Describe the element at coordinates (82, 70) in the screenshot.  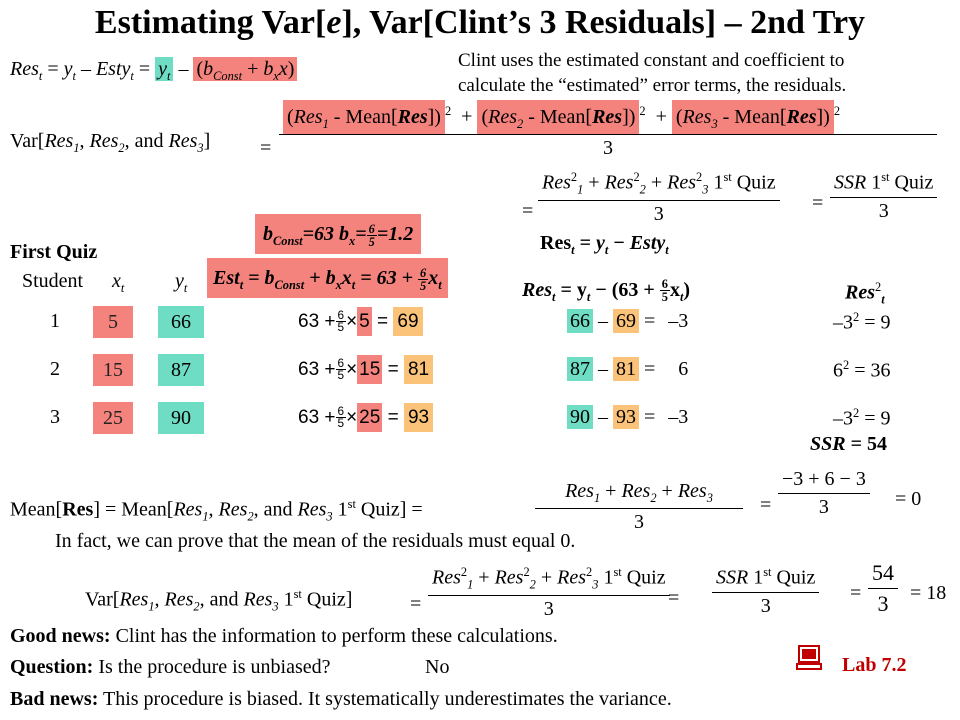
I see `expr: Rest = yt – Estyt =` at that location.